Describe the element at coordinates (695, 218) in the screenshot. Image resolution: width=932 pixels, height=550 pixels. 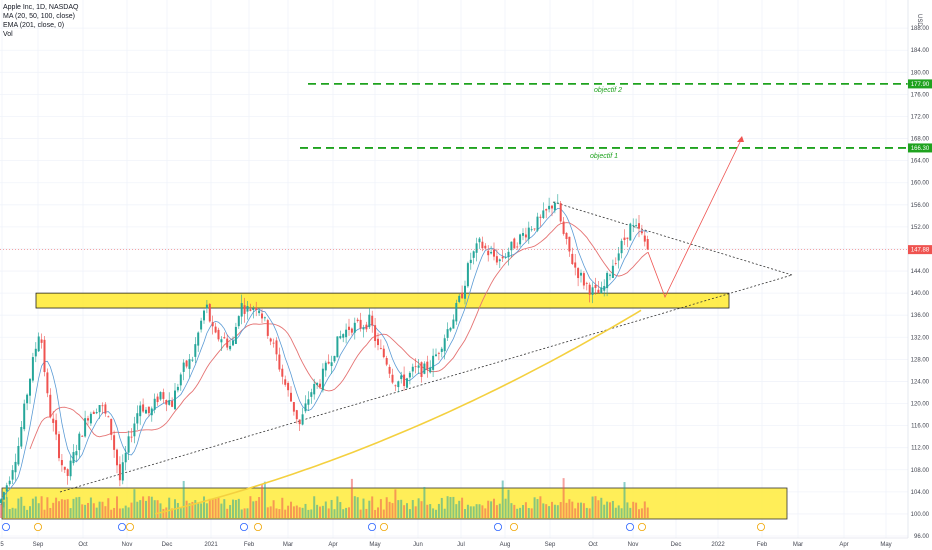
I see `projection-path` at that location.